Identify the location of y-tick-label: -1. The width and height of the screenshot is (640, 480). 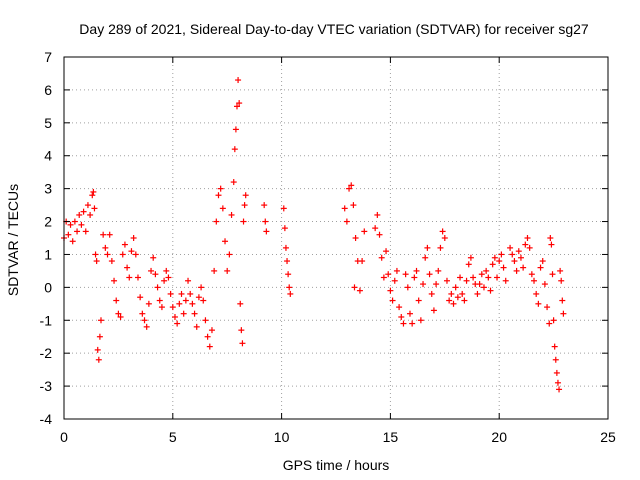
(46, 320).